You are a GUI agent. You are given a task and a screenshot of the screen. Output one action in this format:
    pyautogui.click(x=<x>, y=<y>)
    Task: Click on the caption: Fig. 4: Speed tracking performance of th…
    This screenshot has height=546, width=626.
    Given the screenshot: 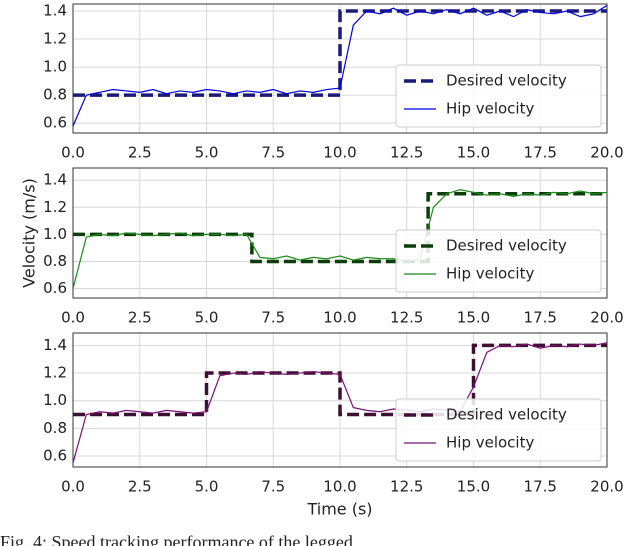 What is the action you would take?
    pyautogui.click(x=176, y=539)
    